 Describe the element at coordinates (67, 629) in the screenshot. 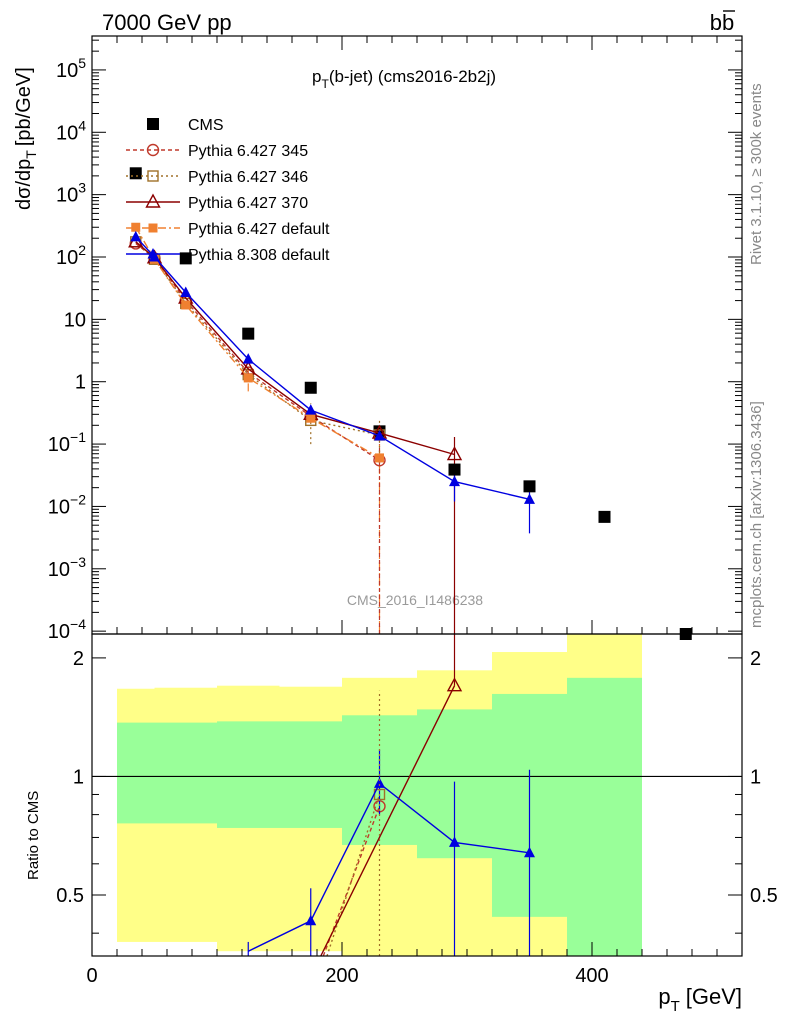

I see `y-tick-label-9: 10⁻⁴` at that location.